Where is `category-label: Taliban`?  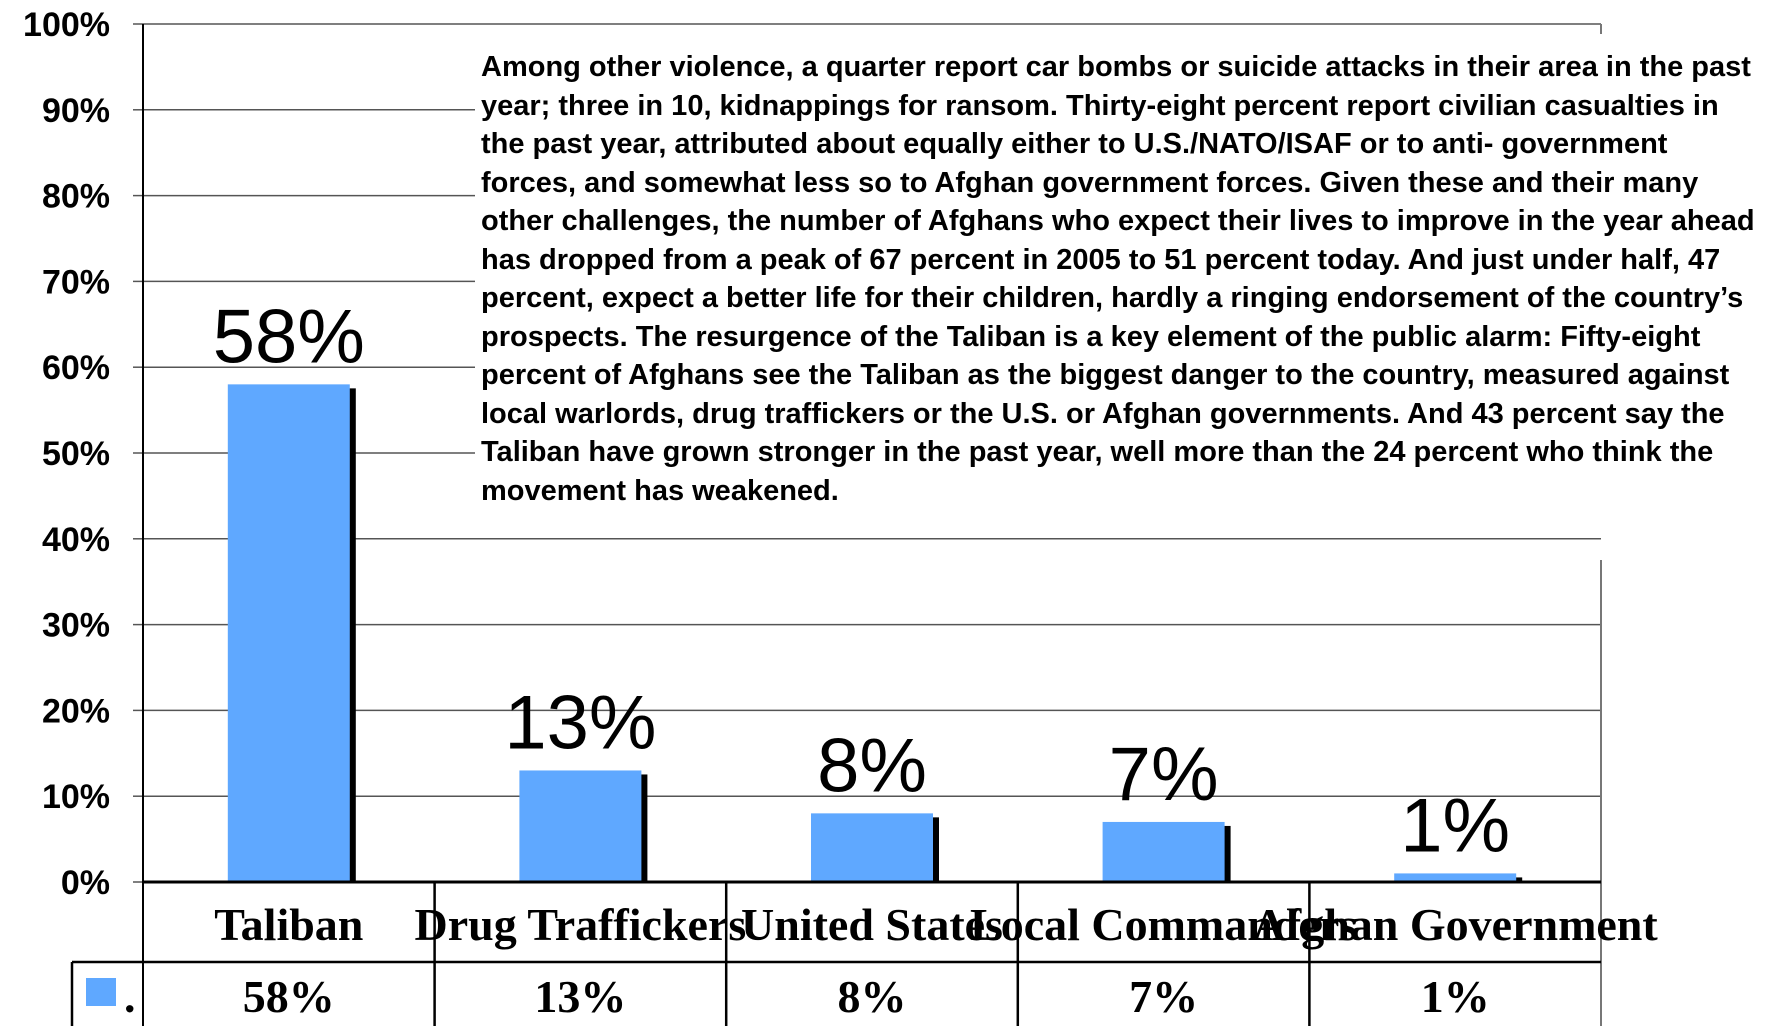 category-label: Taliban is located at coordinates (288, 924).